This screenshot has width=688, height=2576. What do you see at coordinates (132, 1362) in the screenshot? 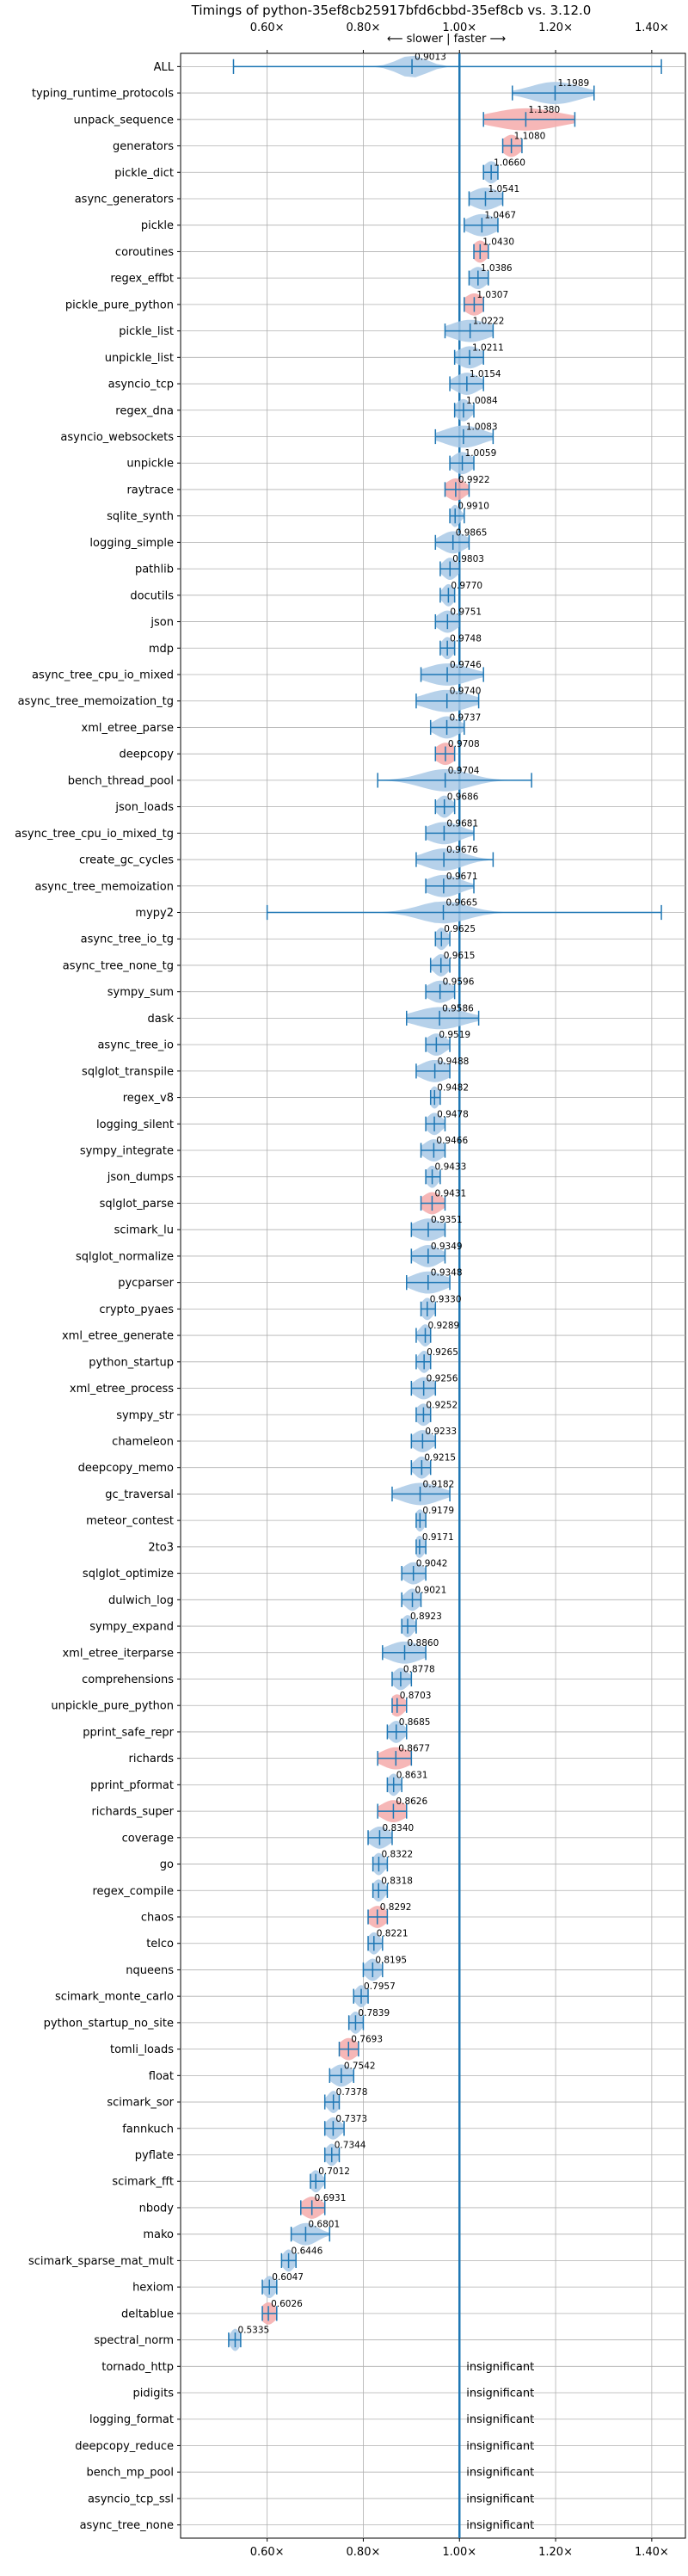
I see `benchmark-label: python_startup` at bounding box center [132, 1362].